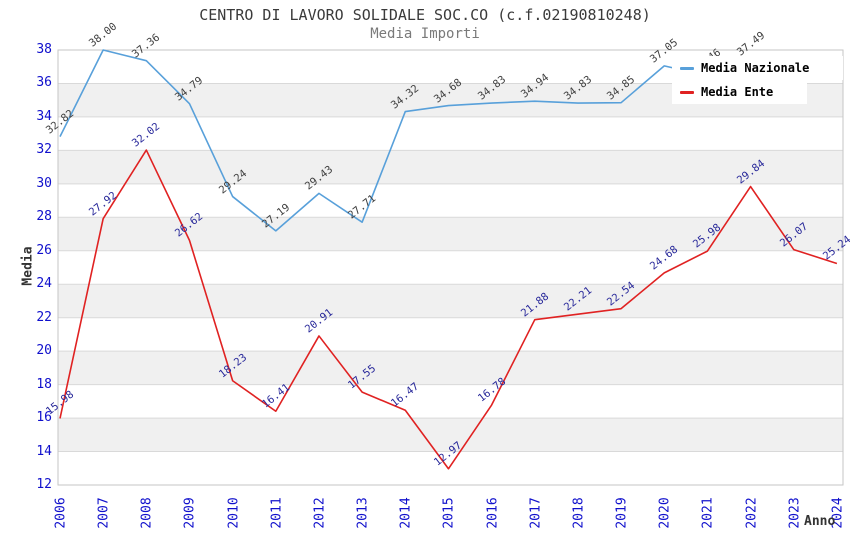 This screenshot has height=550, width=850. Describe the element at coordinates (277, 513) in the screenshot. I see `x-tick-label: 2011` at that location.